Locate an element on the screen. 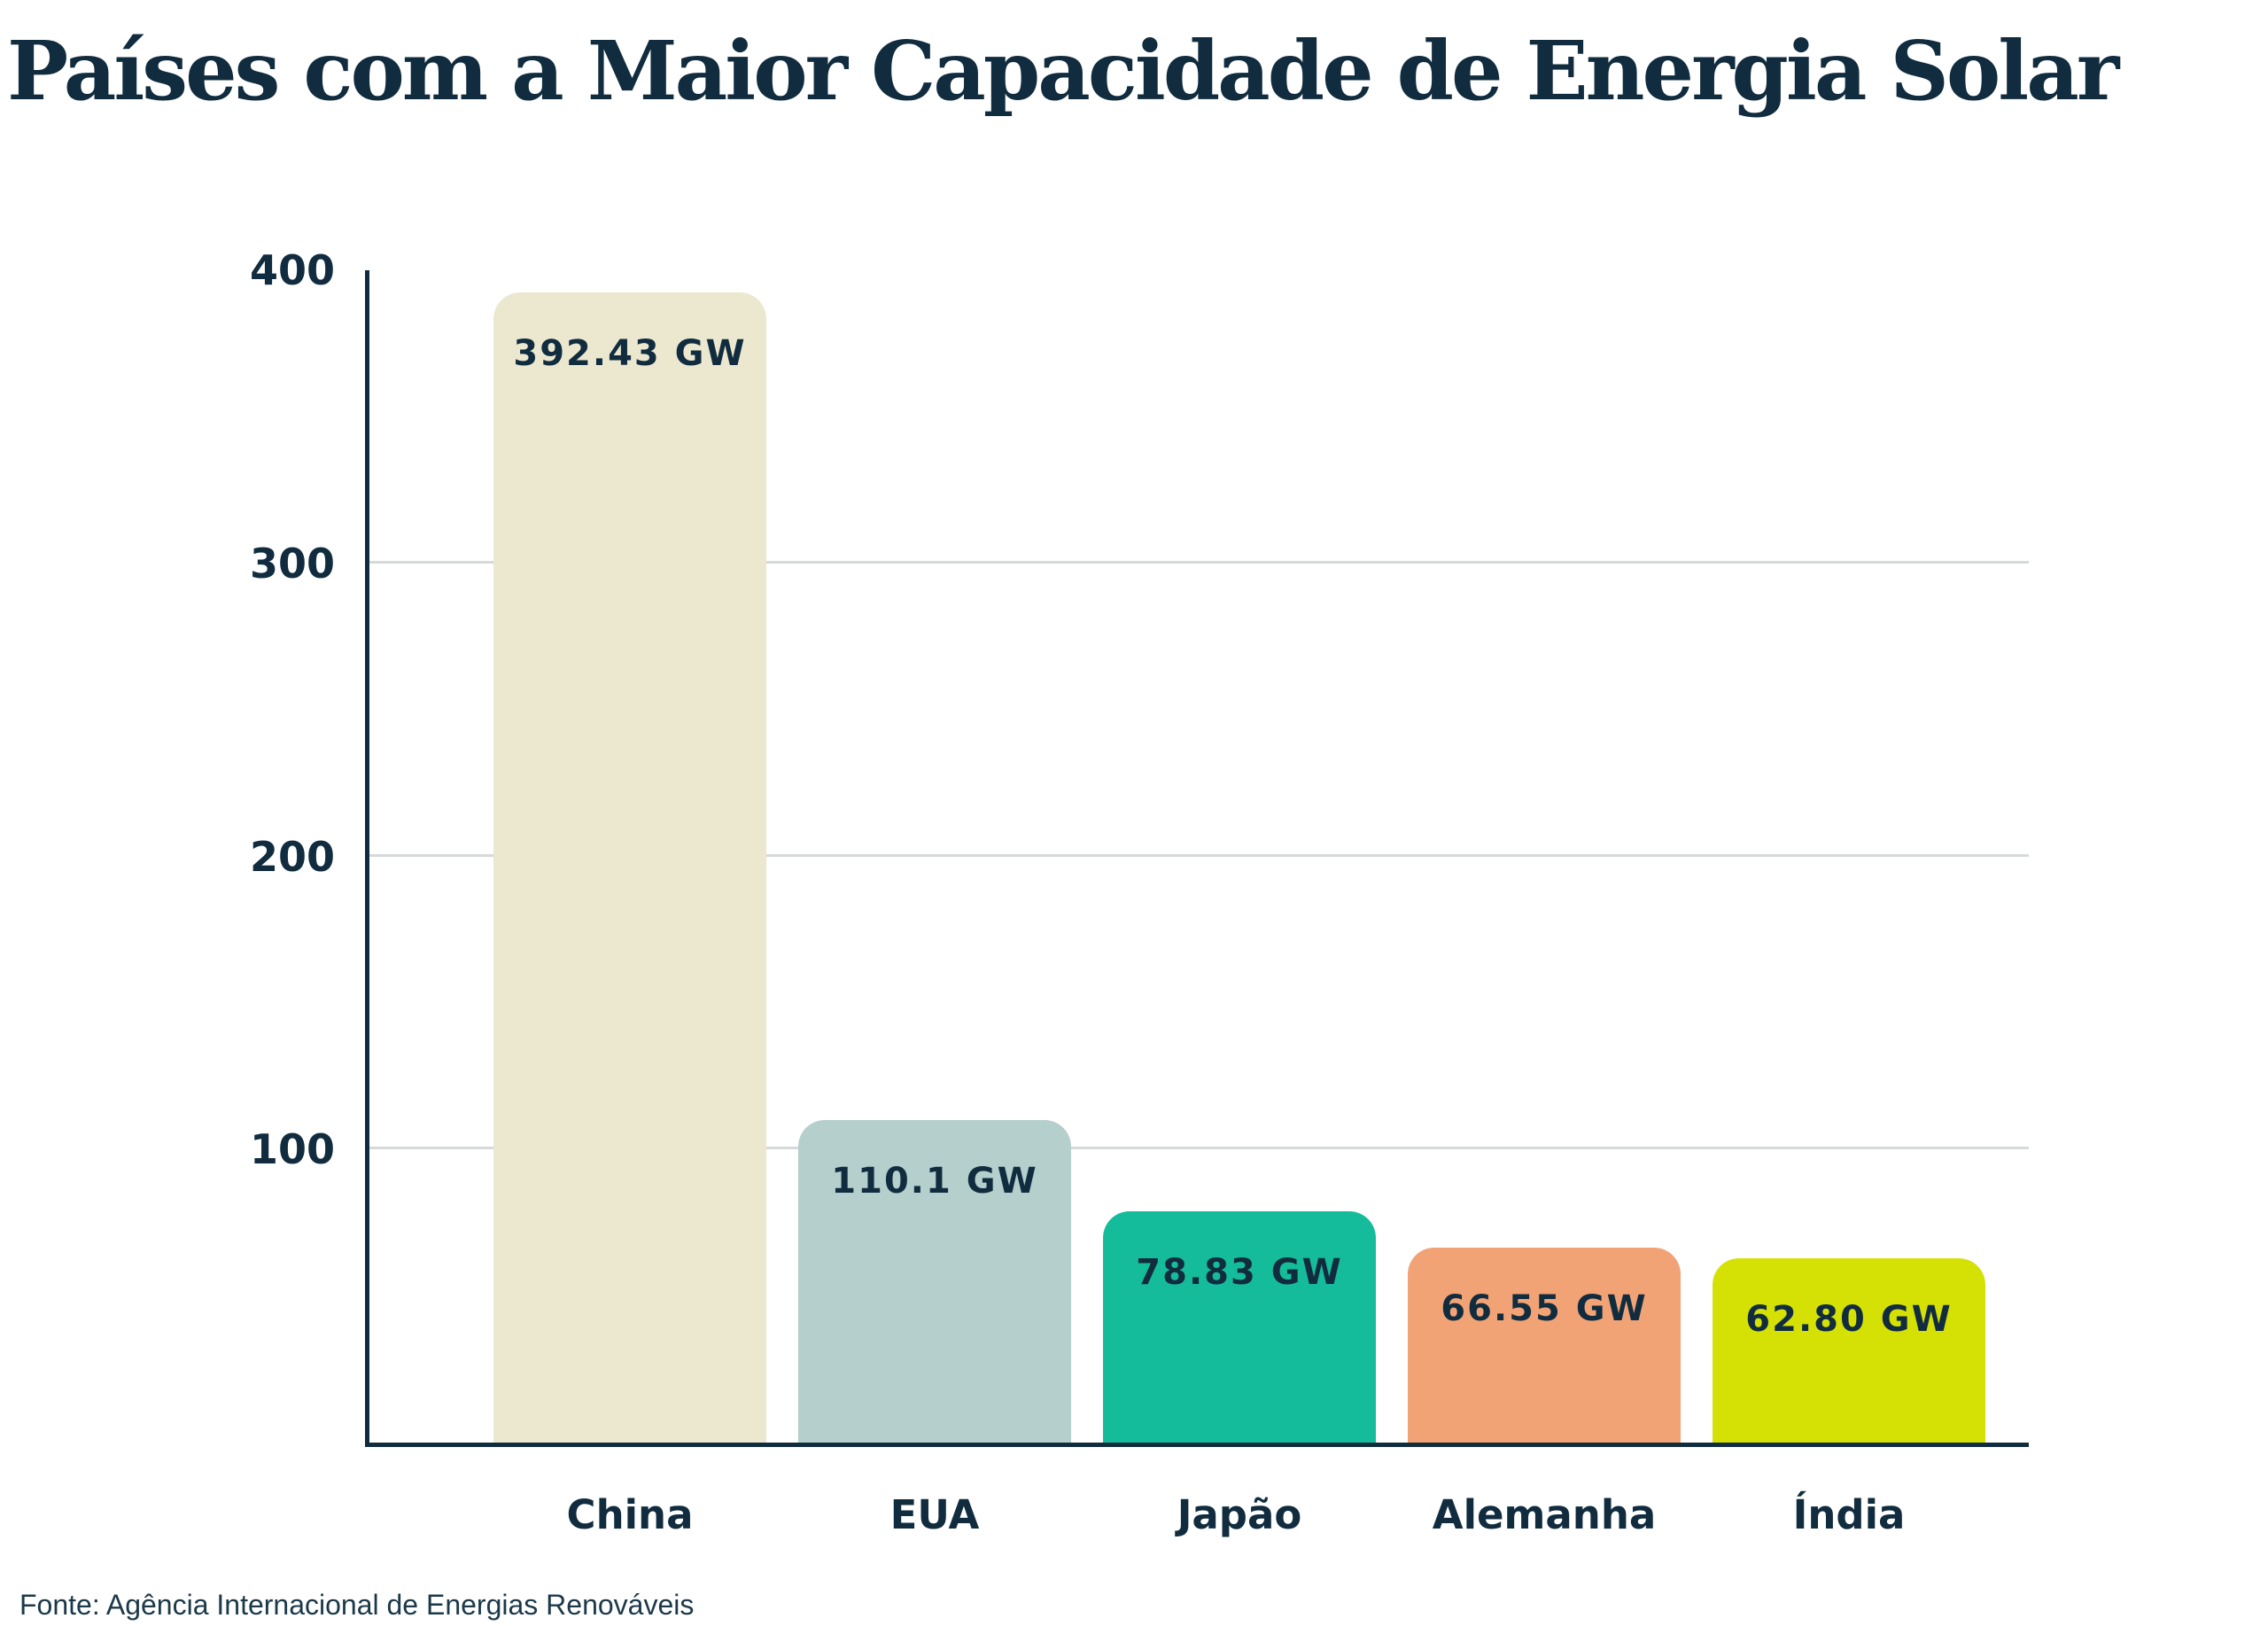 The height and width of the screenshot is (1626, 2268). y-tick-300: 300 is located at coordinates (292, 563).